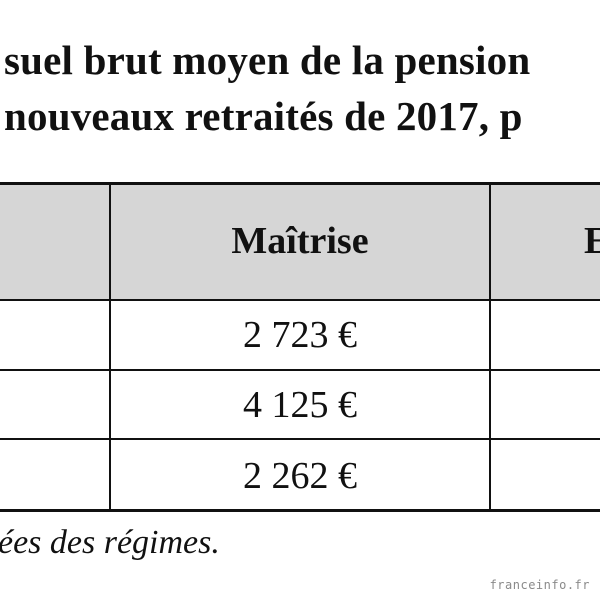 The height and width of the screenshot is (600, 600). I want to click on row-3-next, so click(545, 475).